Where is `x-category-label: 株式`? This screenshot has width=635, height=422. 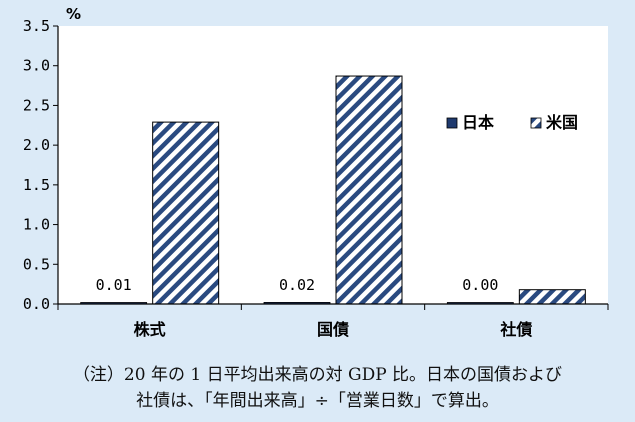
x-category-label: 株式 is located at coordinates (150, 329).